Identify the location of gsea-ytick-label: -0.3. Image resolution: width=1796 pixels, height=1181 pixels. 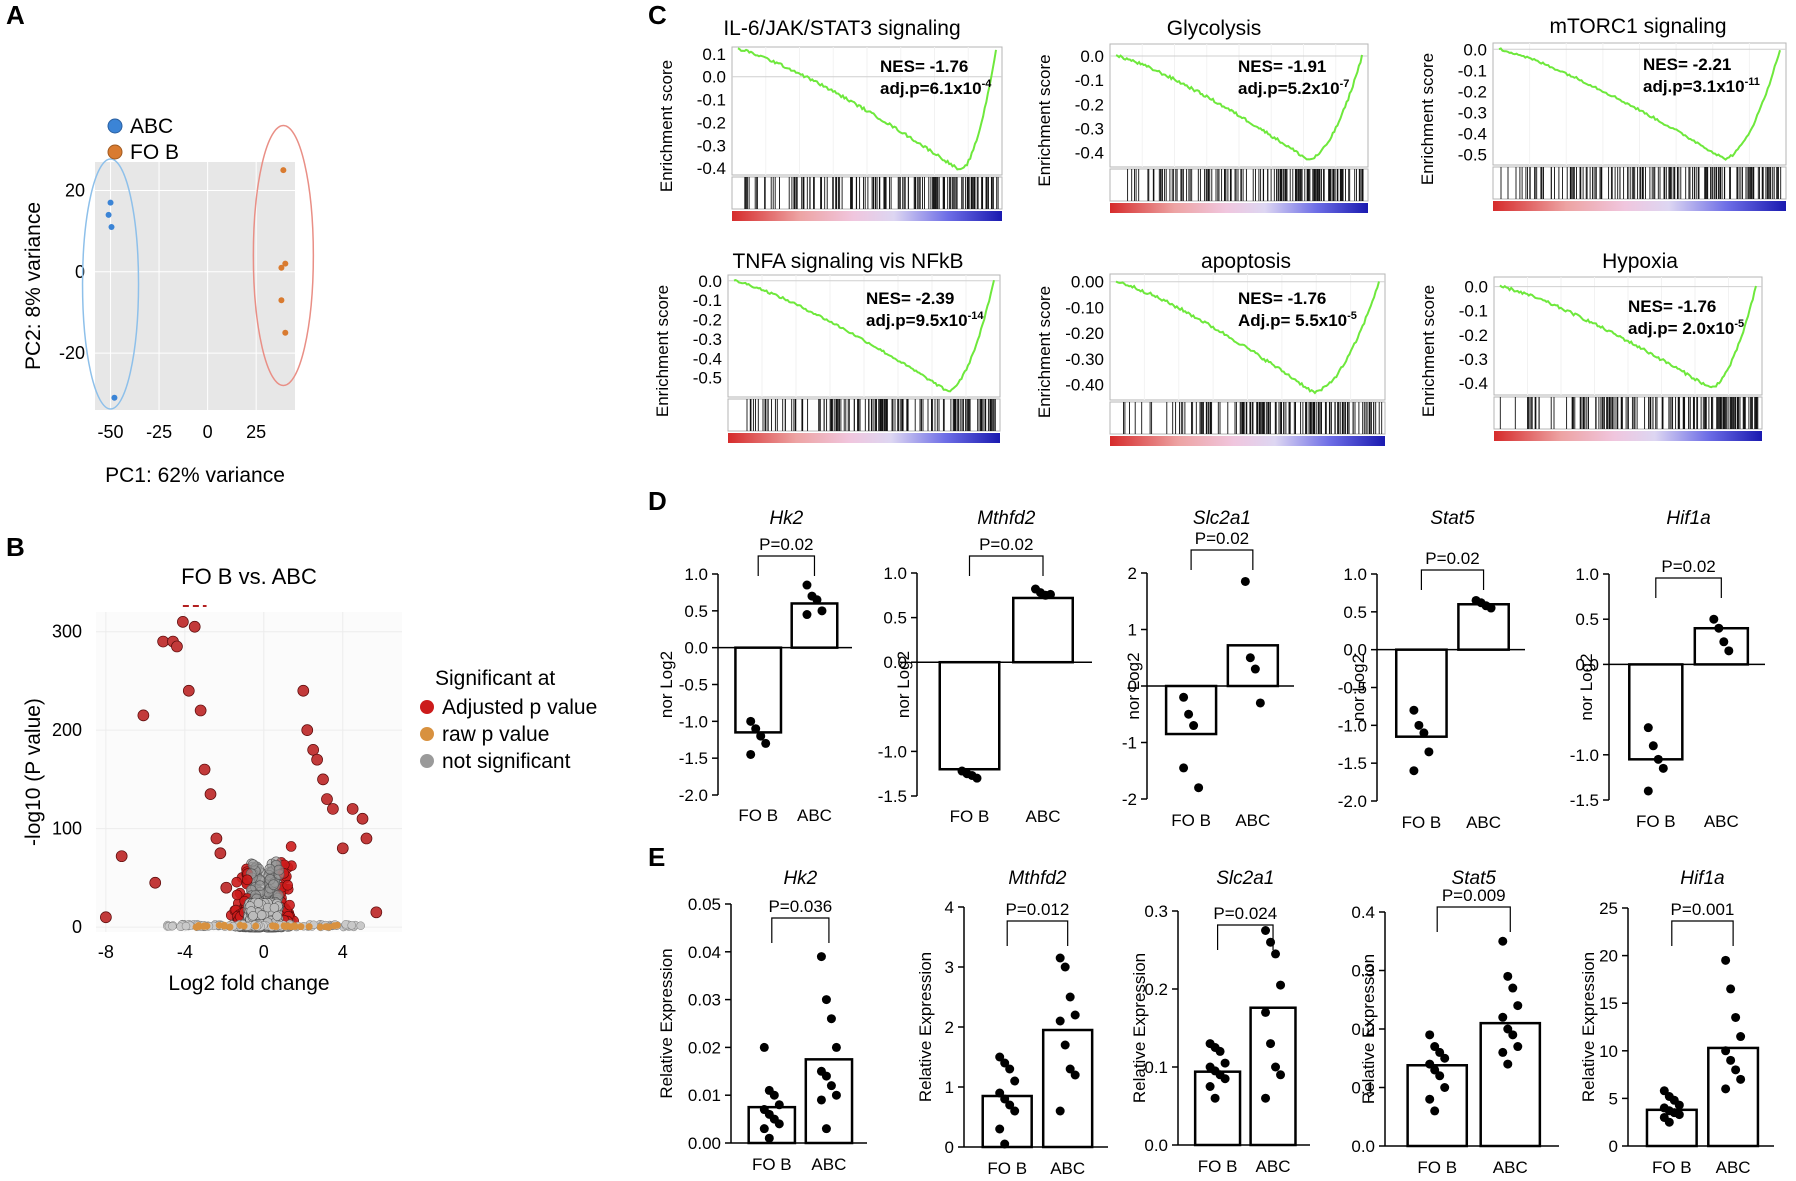
(707, 339).